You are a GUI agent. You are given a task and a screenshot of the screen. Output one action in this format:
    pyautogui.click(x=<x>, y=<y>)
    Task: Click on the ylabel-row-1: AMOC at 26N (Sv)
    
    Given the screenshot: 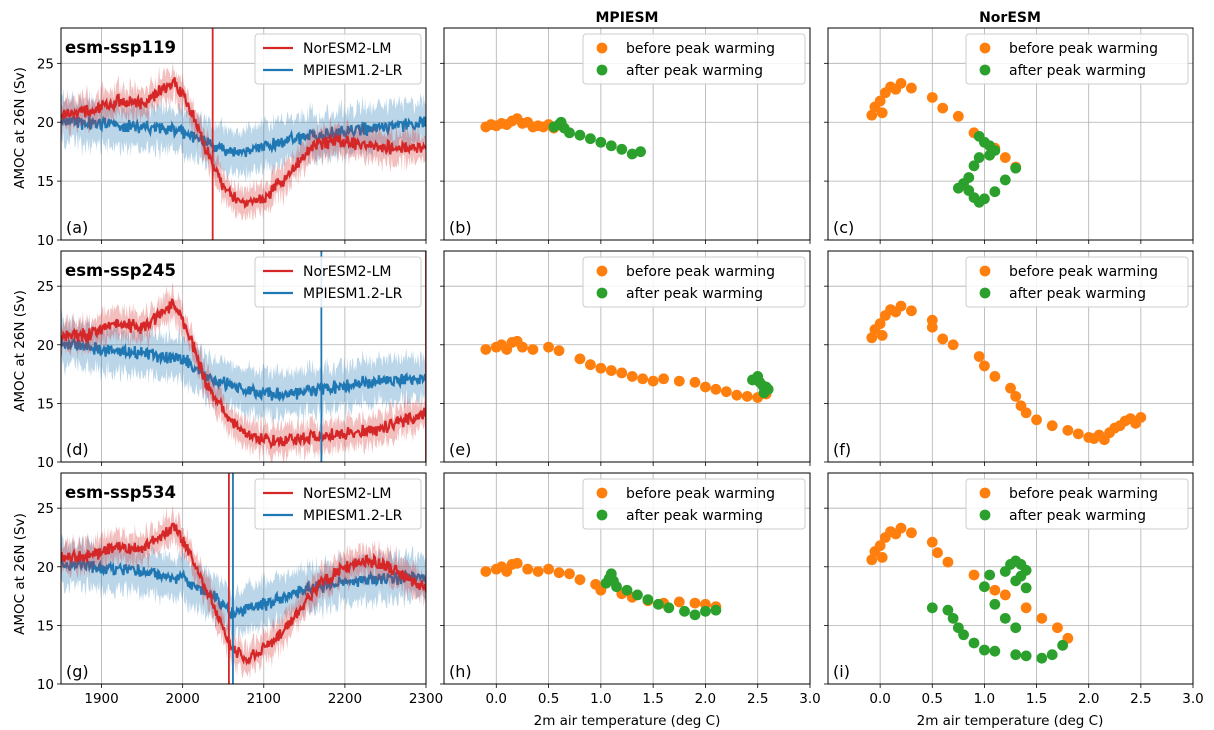 What is the action you would take?
    pyautogui.click(x=20, y=128)
    